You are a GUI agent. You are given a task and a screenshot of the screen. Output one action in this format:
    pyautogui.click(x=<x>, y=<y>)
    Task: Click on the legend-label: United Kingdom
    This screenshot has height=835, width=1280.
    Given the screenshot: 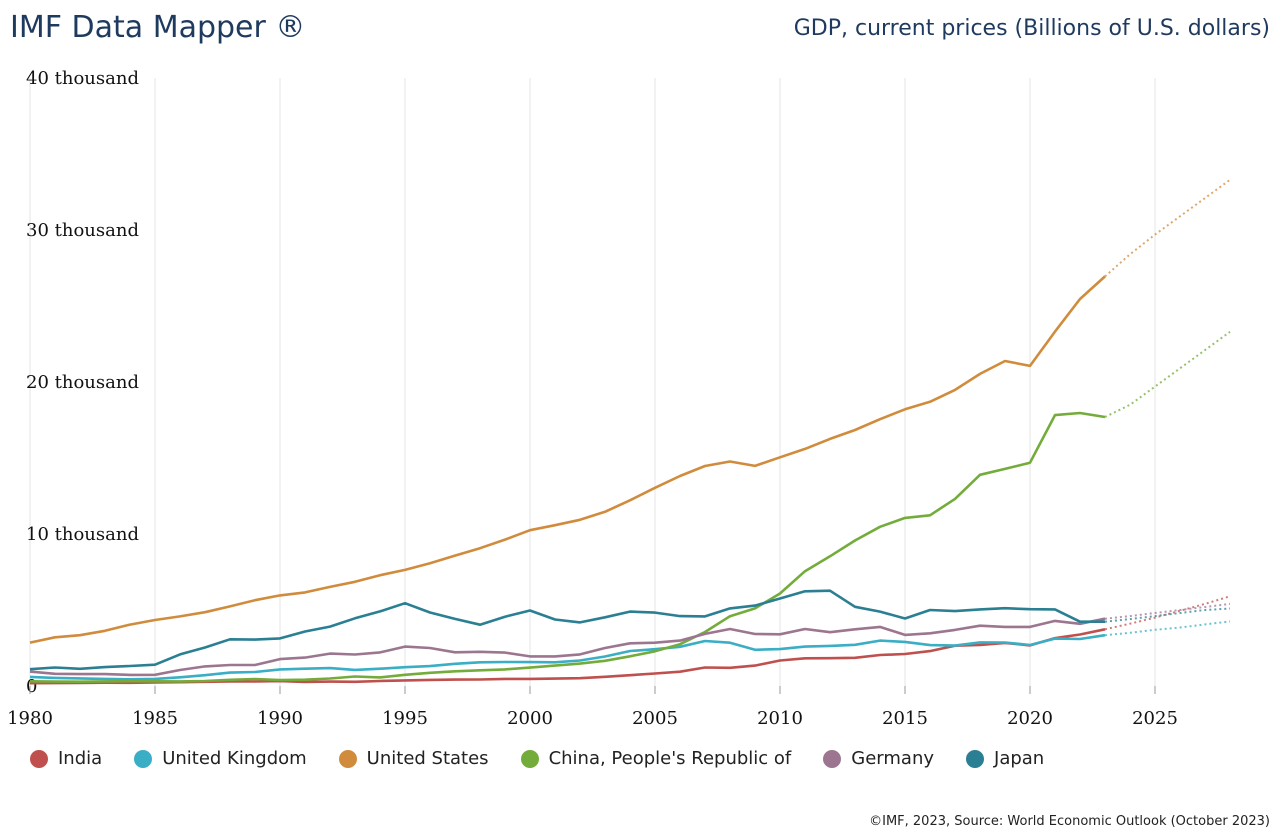 What is the action you would take?
    pyautogui.click(x=234, y=758)
    